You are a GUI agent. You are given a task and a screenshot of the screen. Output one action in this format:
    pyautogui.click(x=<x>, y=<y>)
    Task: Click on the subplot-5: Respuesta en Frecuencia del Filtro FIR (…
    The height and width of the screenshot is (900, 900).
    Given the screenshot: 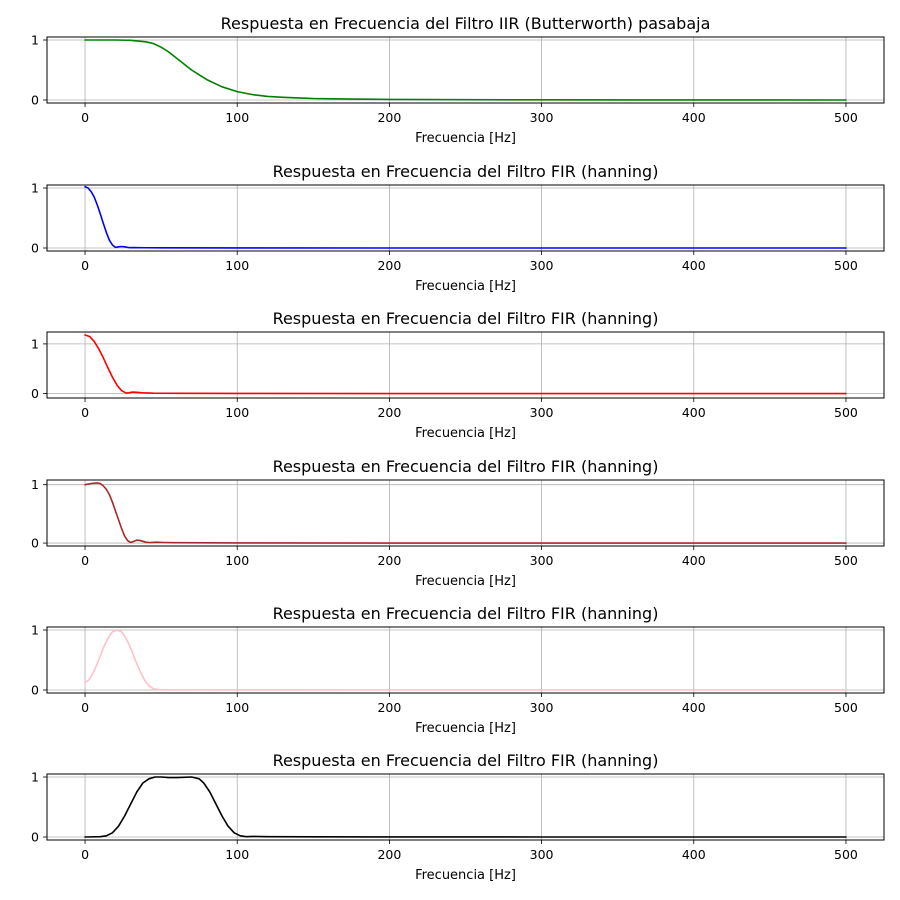 What is the action you would take?
    pyautogui.click(x=458, y=670)
    